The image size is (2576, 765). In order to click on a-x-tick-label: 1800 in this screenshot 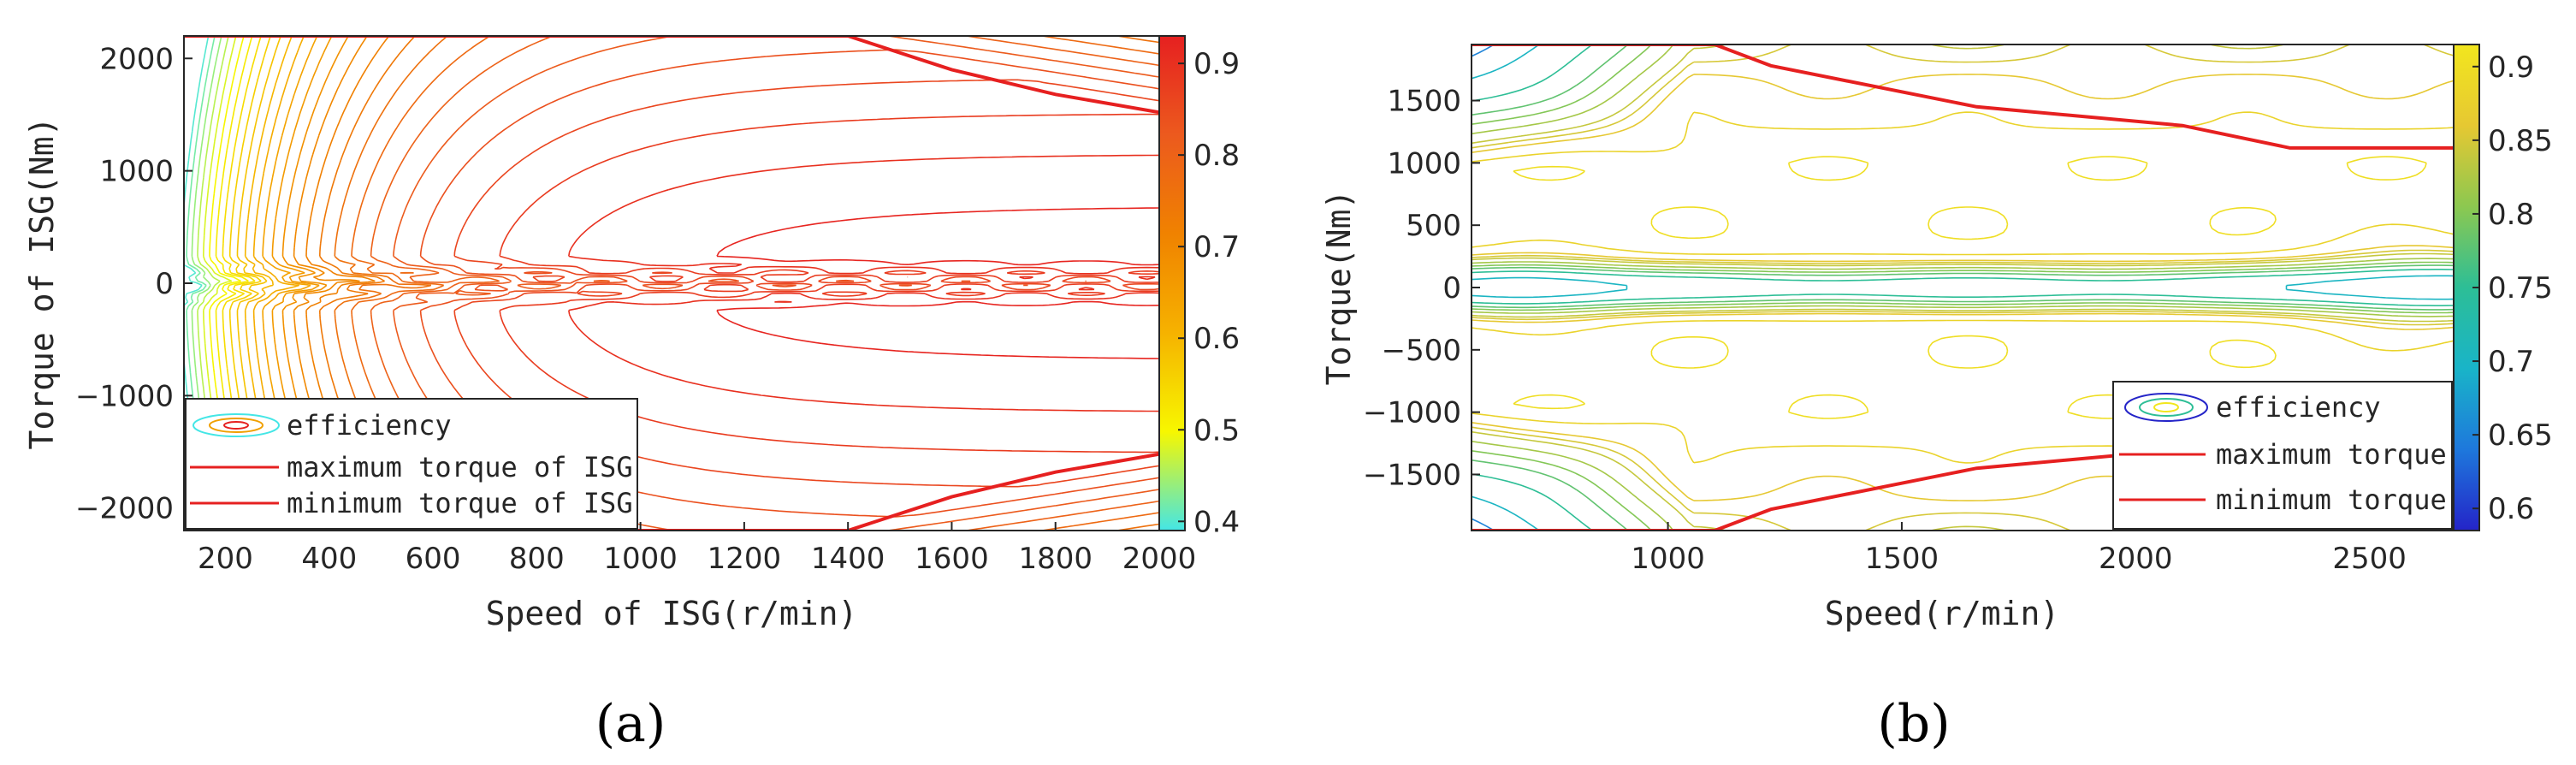, I will do `click(1055, 559)`.